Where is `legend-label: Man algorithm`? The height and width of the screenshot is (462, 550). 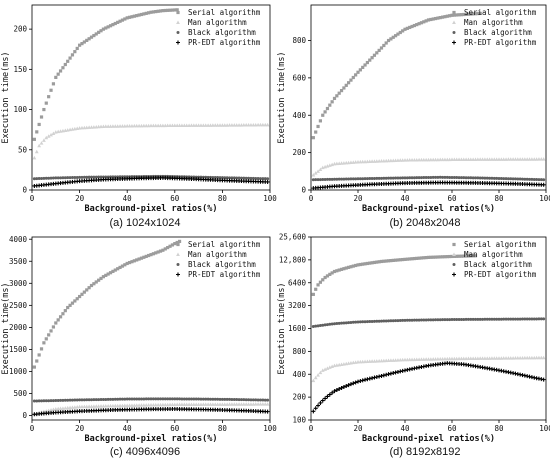
legend-label: Man algorithm is located at coordinates (493, 22).